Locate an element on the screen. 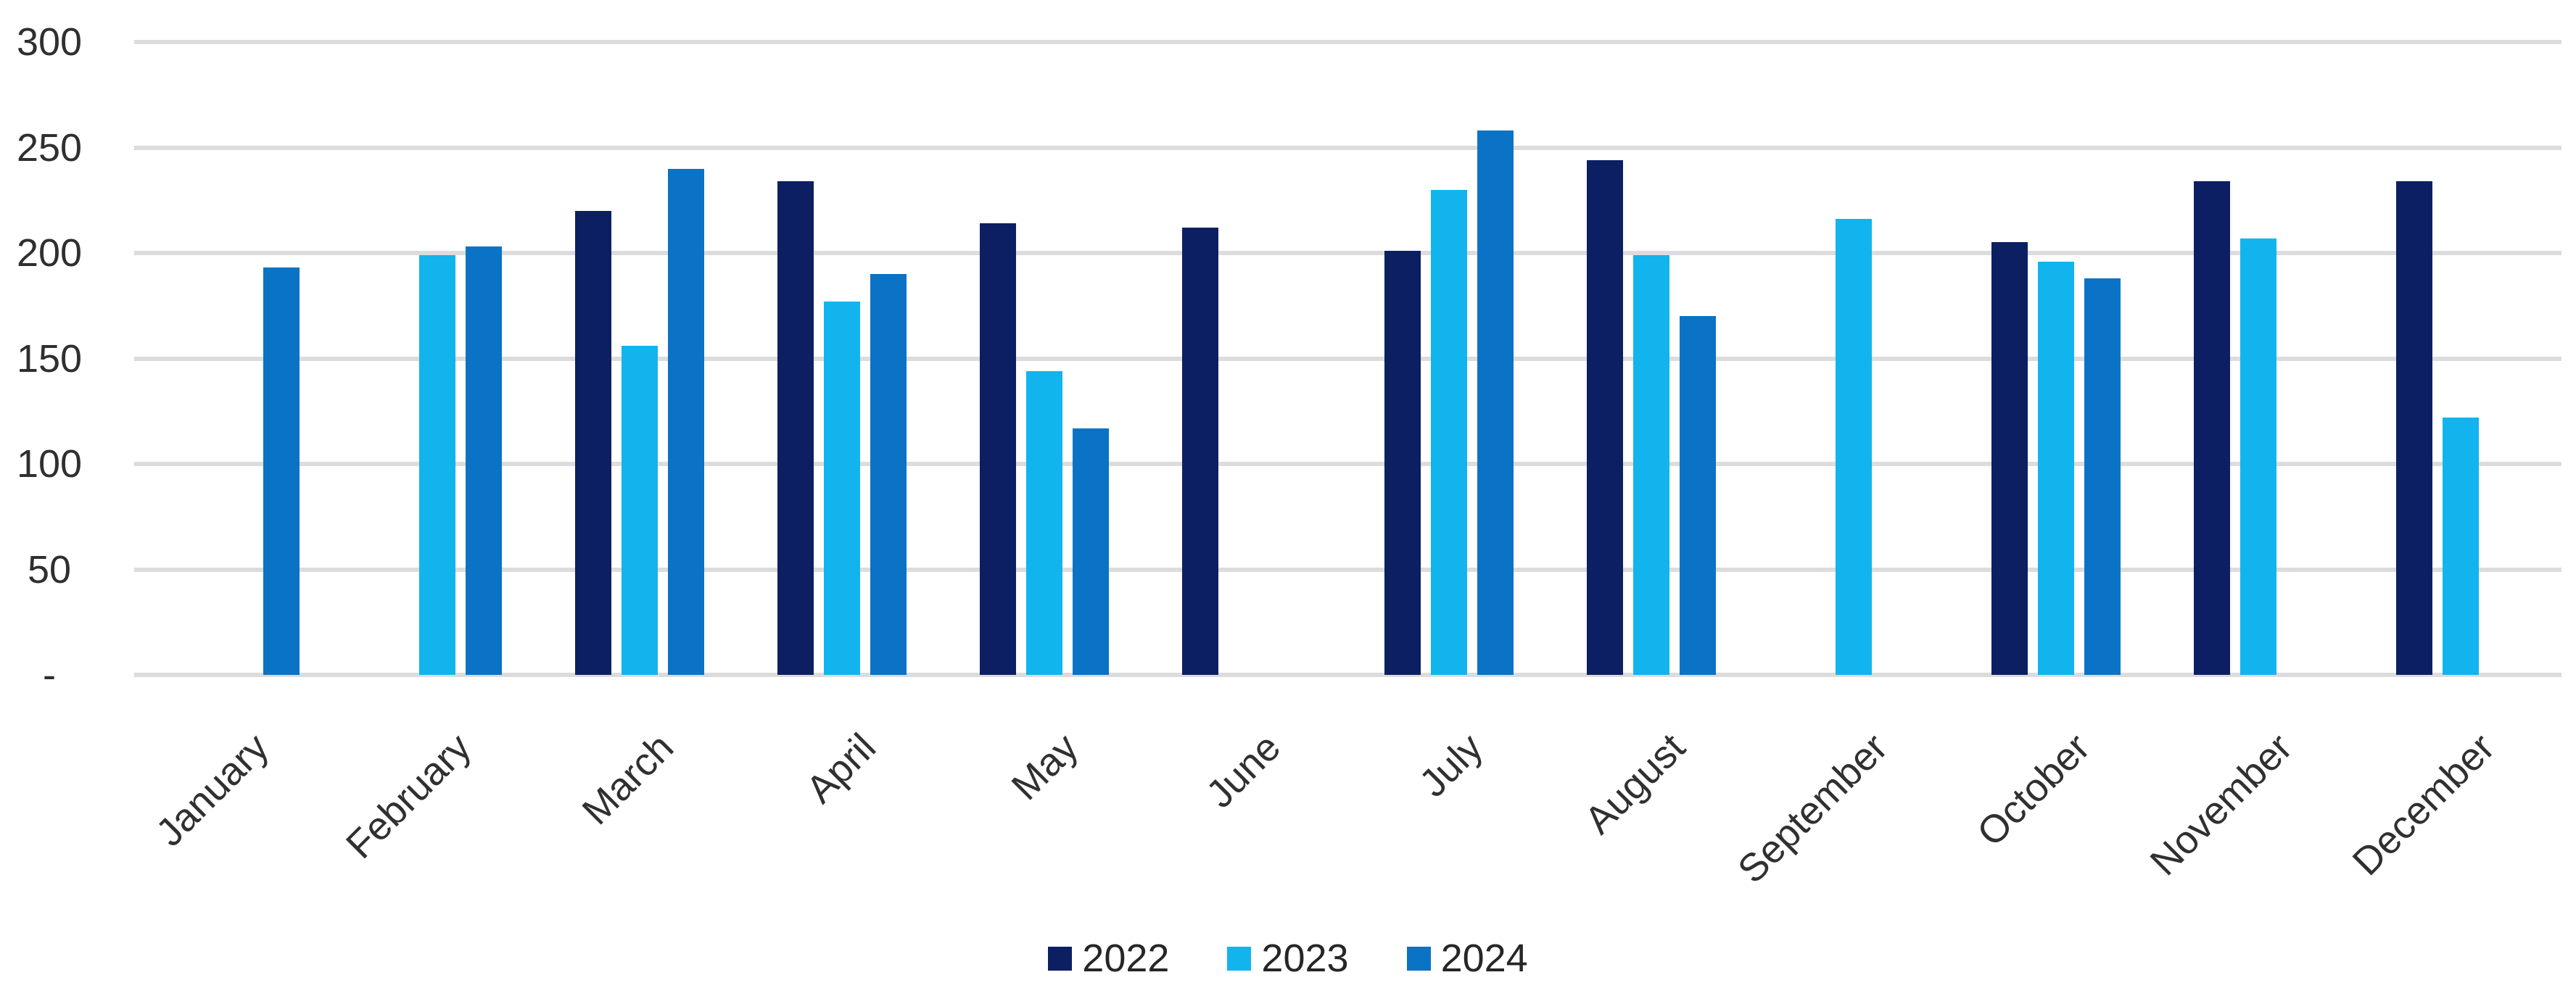  bar-2023-october is located at coordinates (2055, 469).